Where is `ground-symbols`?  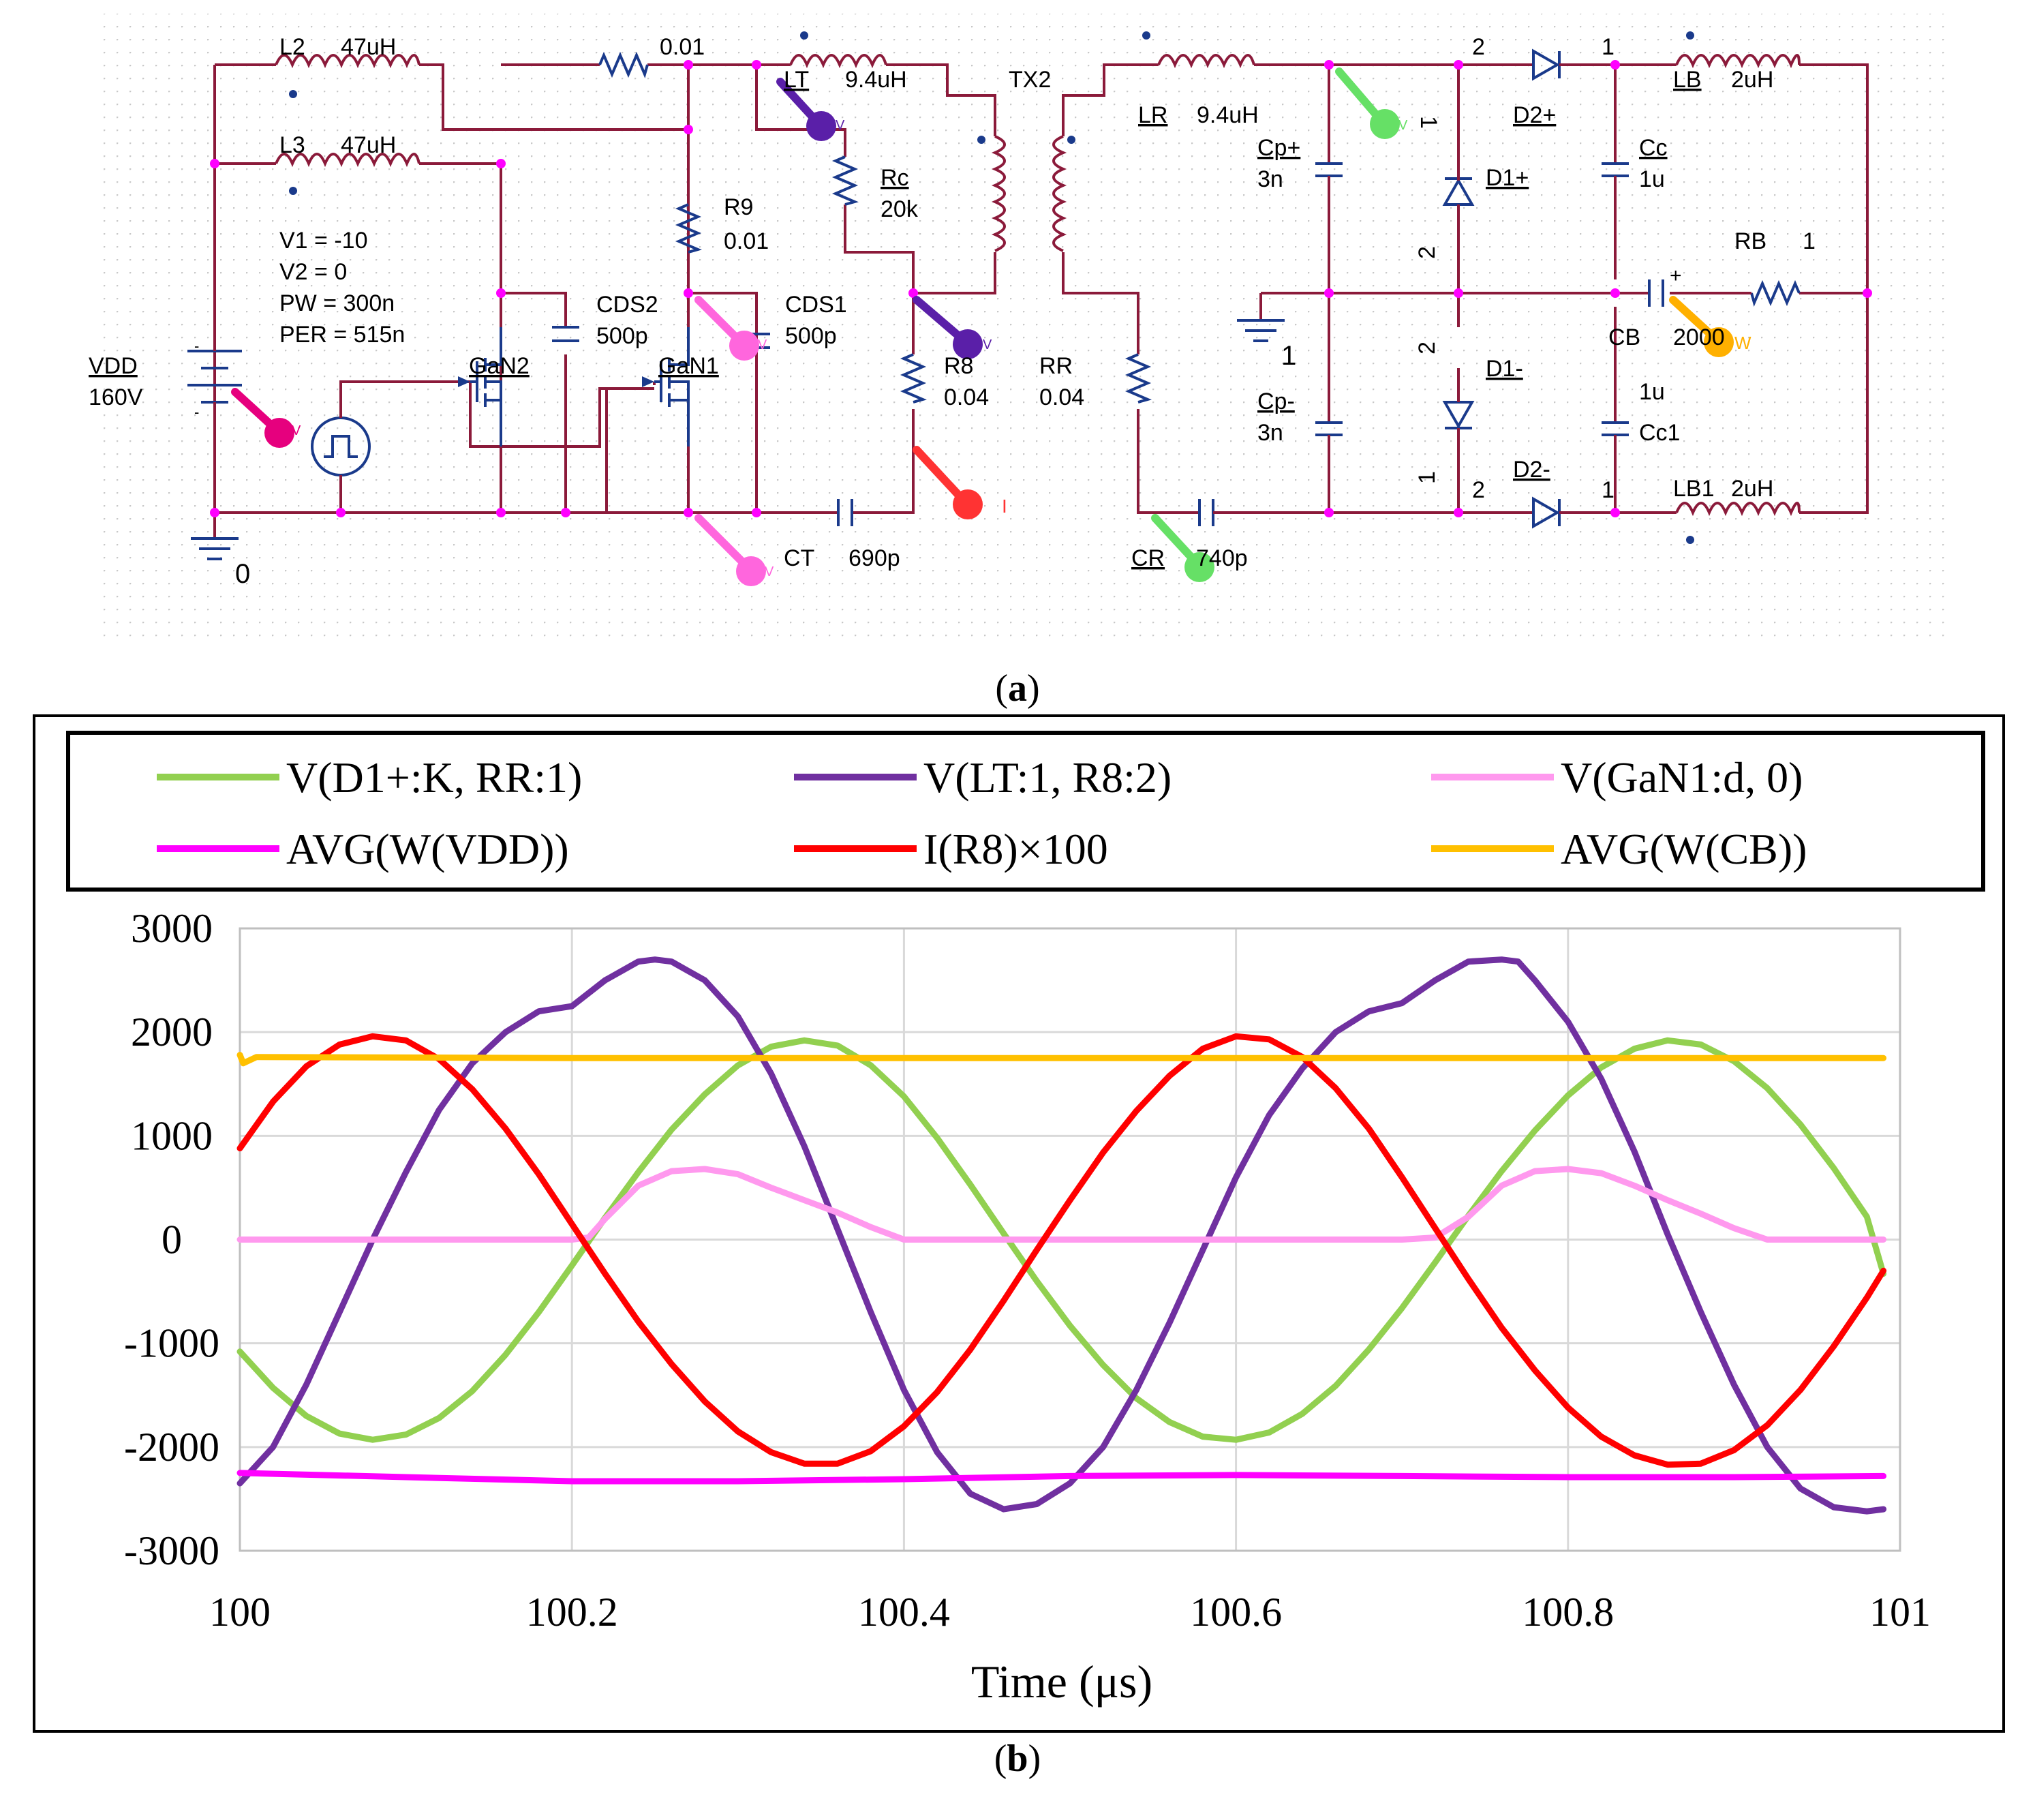
ground-symbols is located at coordinates (738, 439).